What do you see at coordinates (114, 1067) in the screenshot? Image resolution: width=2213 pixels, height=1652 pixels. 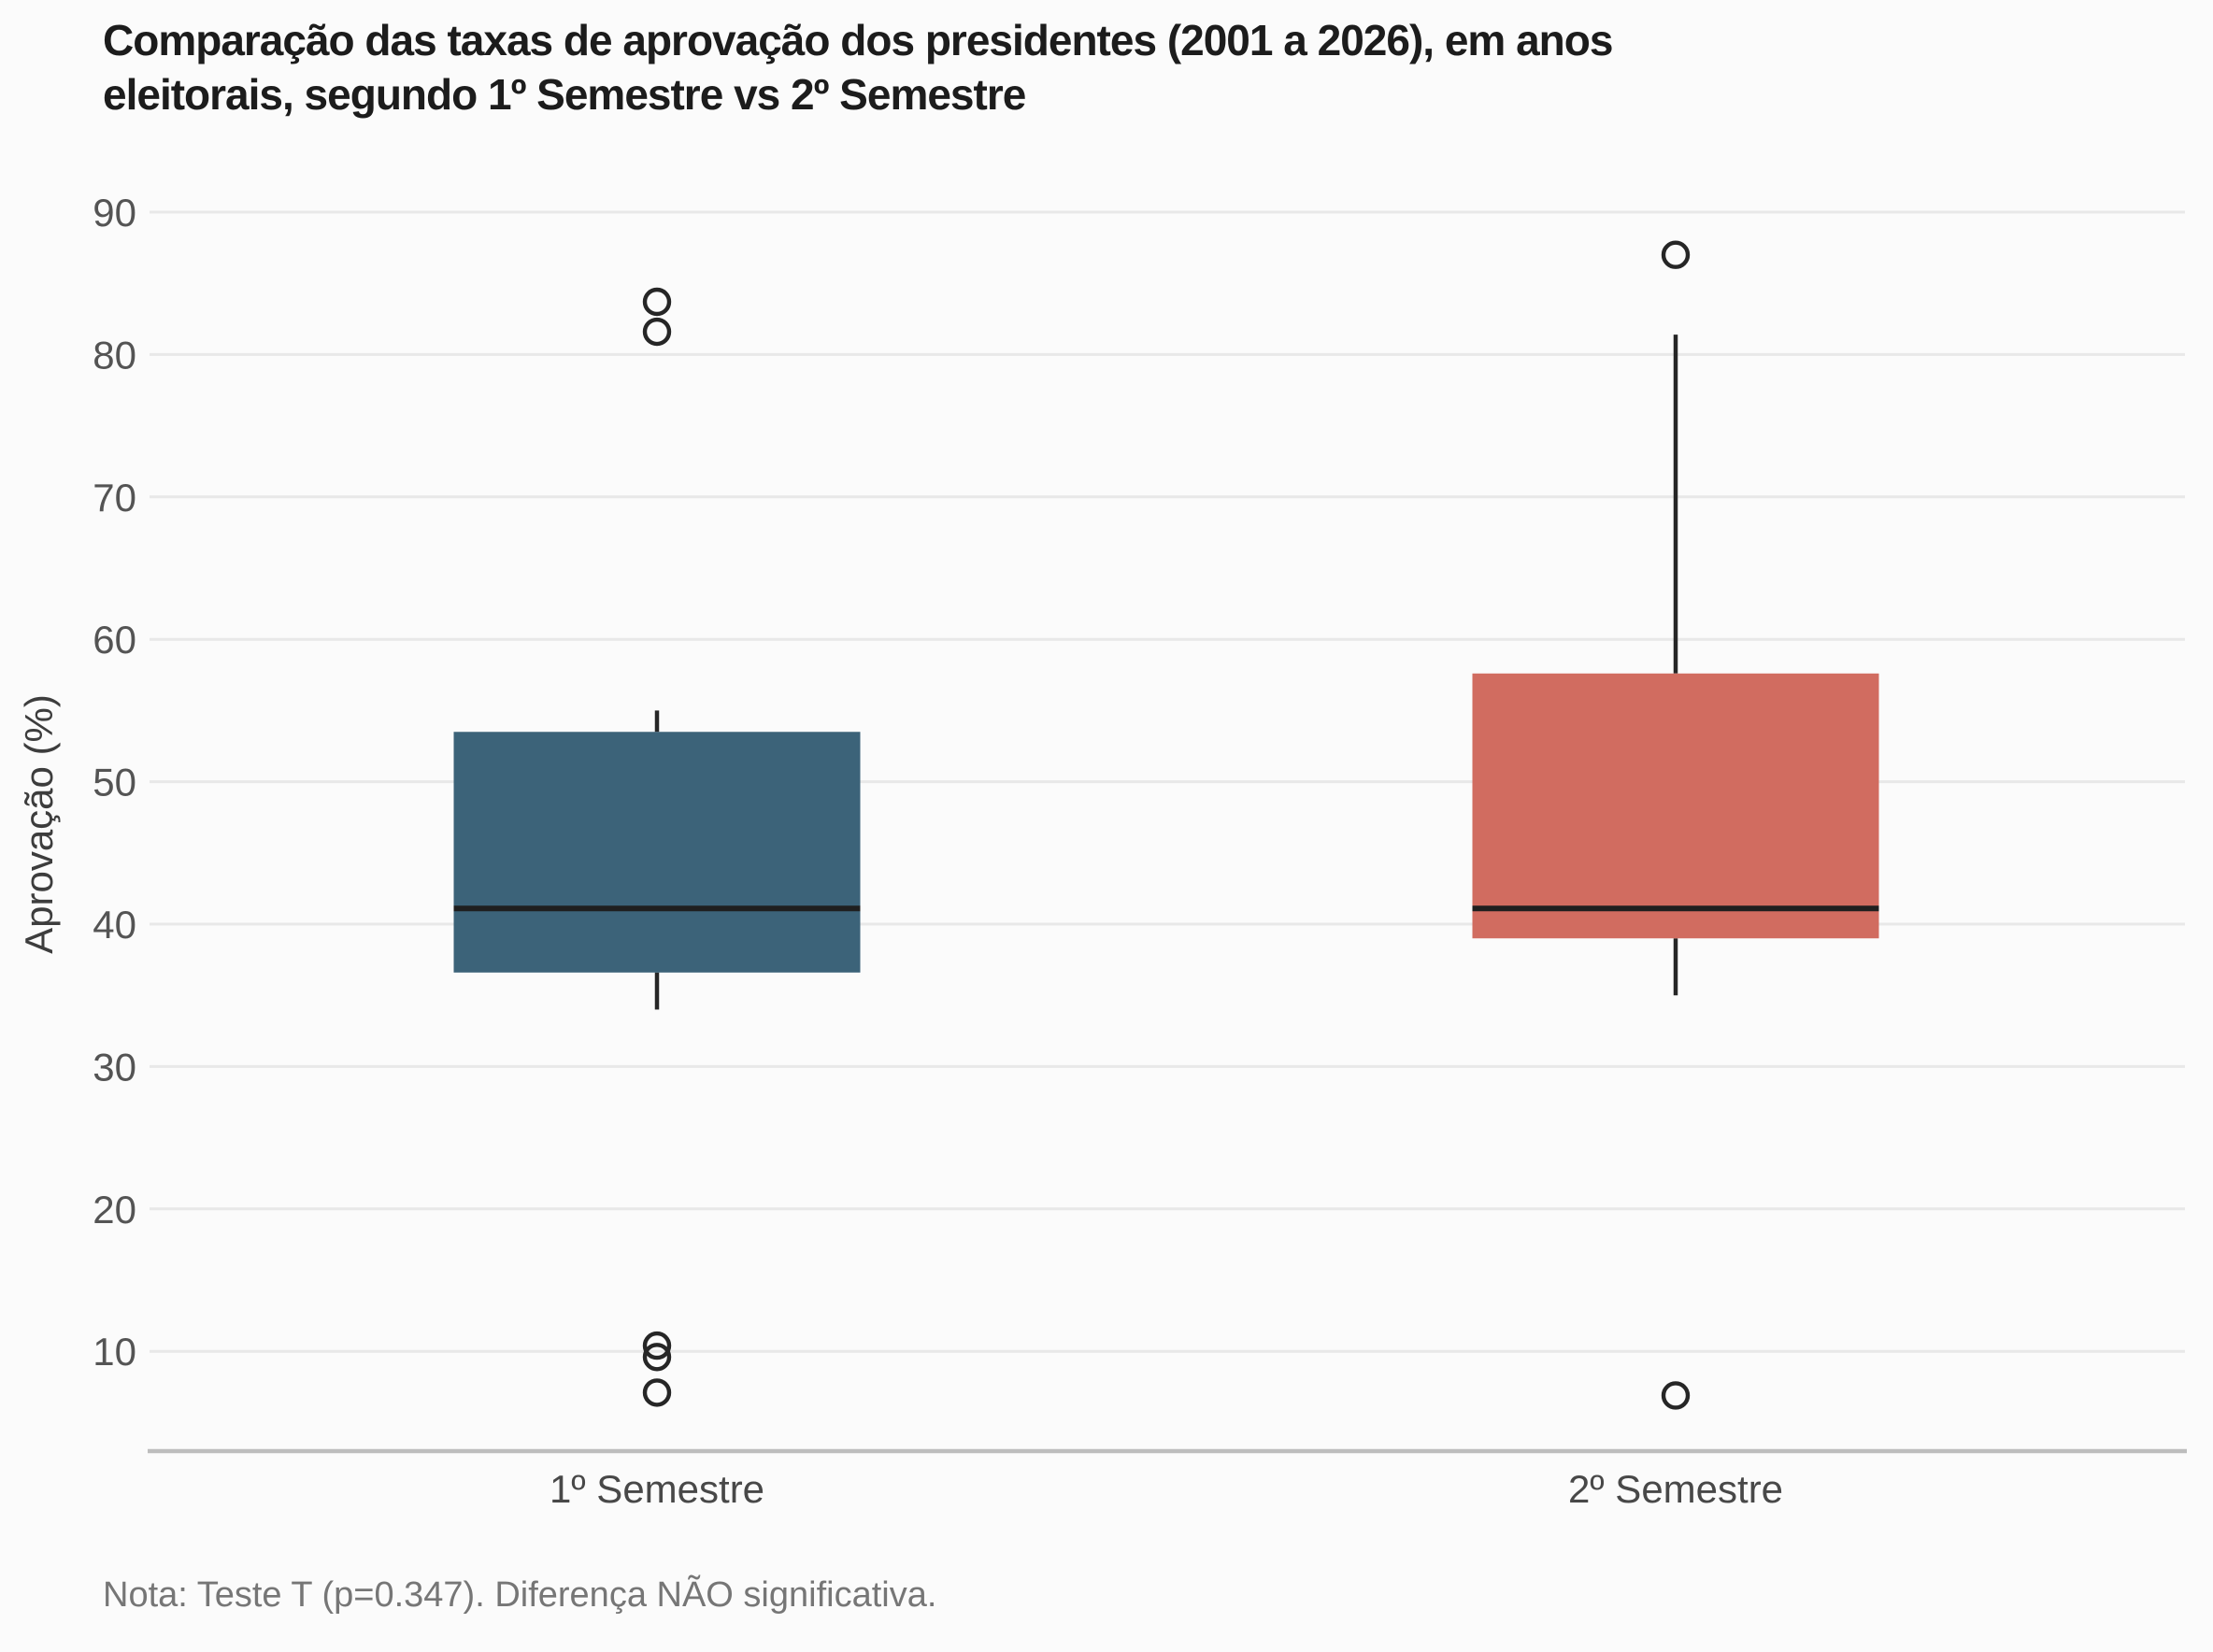 I see `y-tick-label-30: 30` at bounding box center [114, 1067].